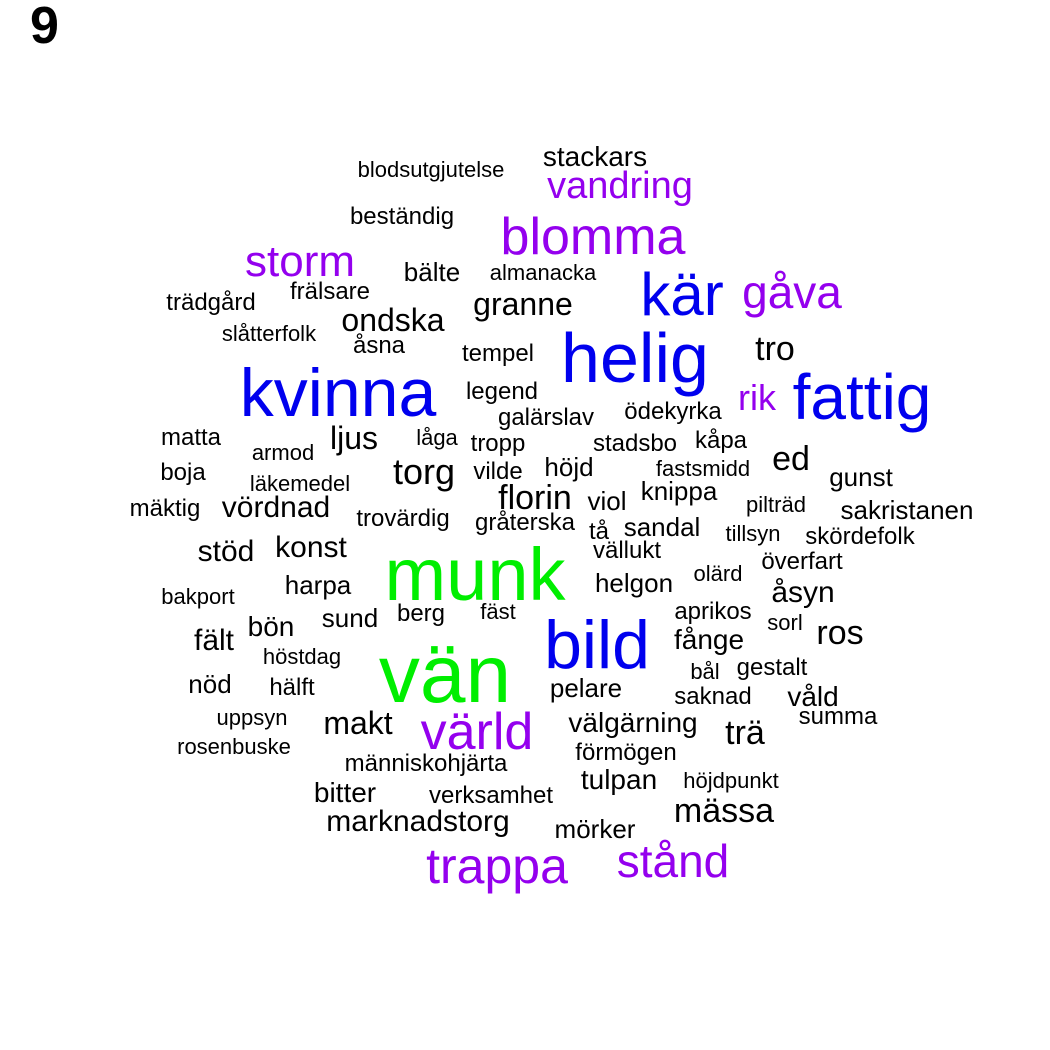 The image size is (1050, 1050). What do you see at coordinates (498, 443) in the screenshot?
I see `cloud-word: tropp` at bounding box center [498, 443].